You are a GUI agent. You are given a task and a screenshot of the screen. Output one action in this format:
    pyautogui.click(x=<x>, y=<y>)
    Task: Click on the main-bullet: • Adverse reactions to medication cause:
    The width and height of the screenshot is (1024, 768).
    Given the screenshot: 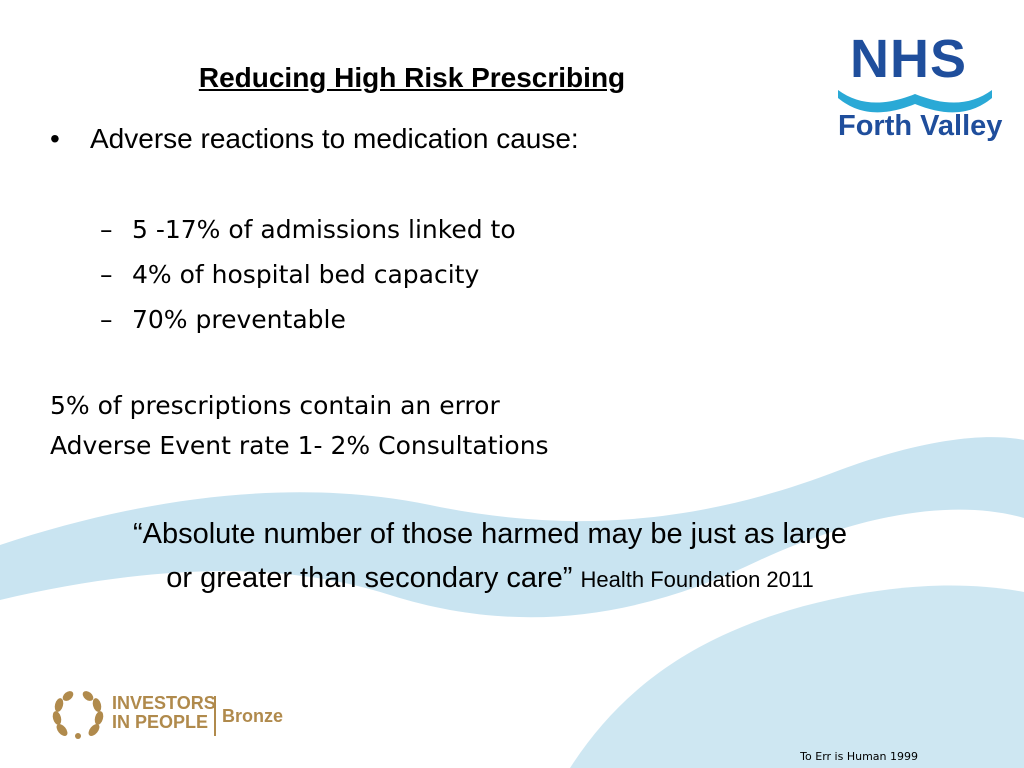 What is the action you would take?
    pyautogui.click(x=314, y=139)
    